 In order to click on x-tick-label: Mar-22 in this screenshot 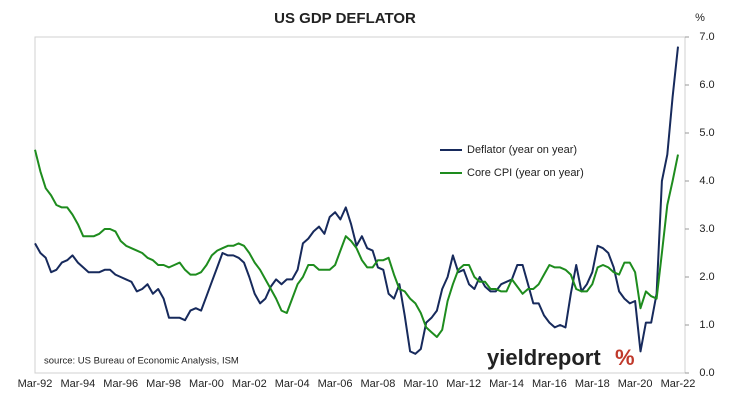, I will do `click(678, 384)`.